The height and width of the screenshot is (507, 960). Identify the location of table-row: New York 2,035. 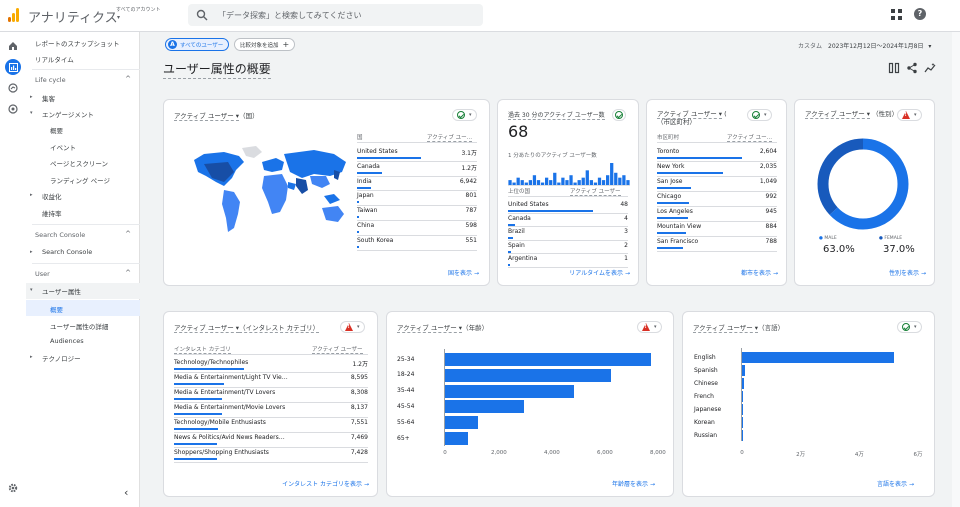
(717, 168).